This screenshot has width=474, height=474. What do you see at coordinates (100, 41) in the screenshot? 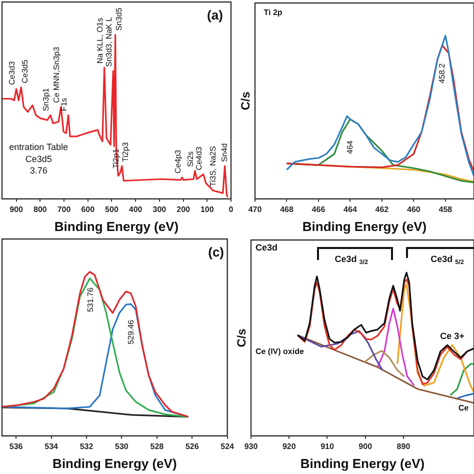
I see `annotation: Na KLL, O1s` at bounding box center [100, 41].